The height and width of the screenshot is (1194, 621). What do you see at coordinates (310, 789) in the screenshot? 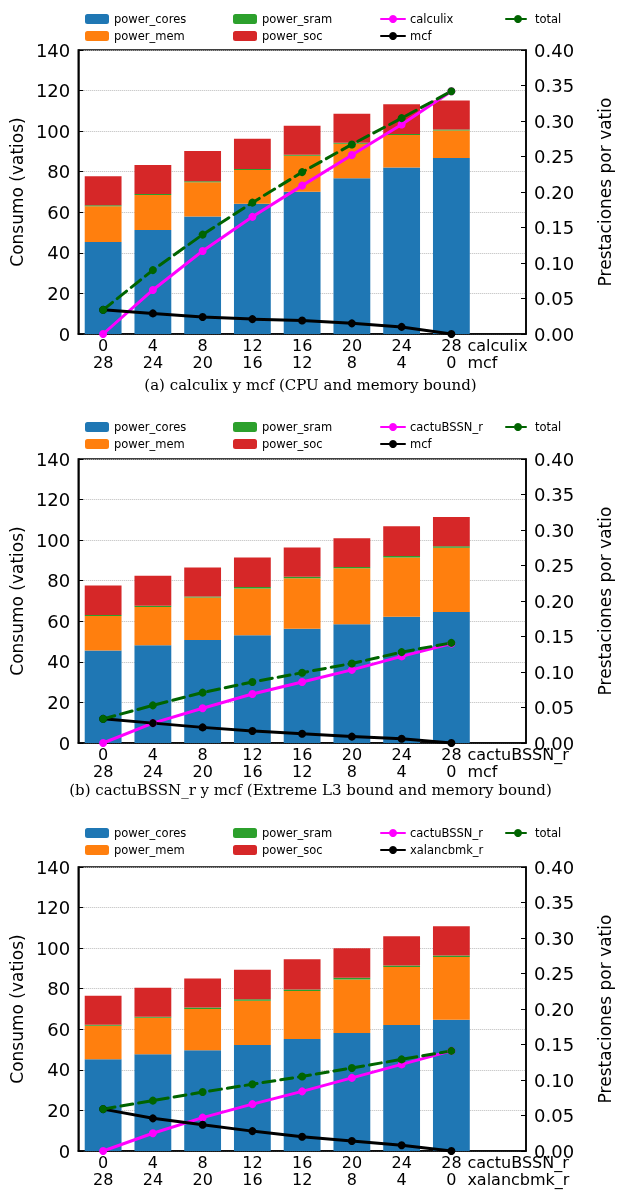
I see `text: (b) cactuBSSN_r y mcf (Extreme L3 bound and memory bound)` at bounding box center [310, 789].